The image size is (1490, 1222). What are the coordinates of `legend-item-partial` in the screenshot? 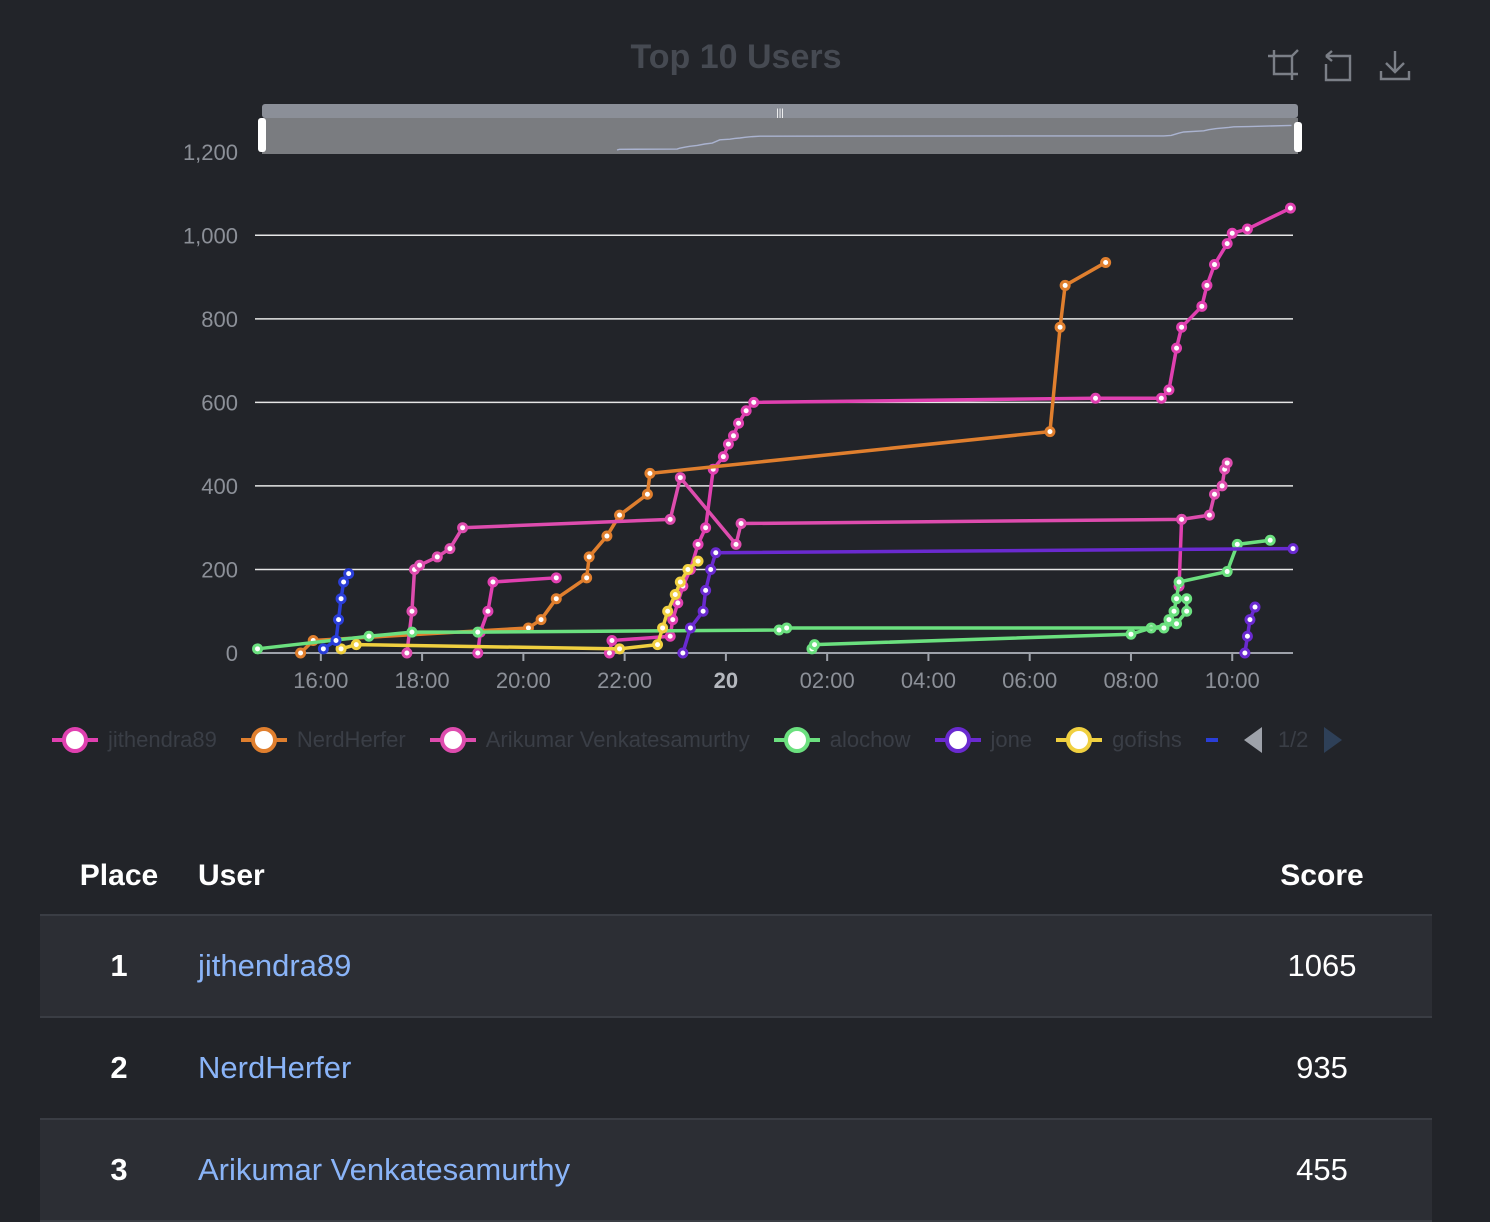 It's located at (1217, 740).